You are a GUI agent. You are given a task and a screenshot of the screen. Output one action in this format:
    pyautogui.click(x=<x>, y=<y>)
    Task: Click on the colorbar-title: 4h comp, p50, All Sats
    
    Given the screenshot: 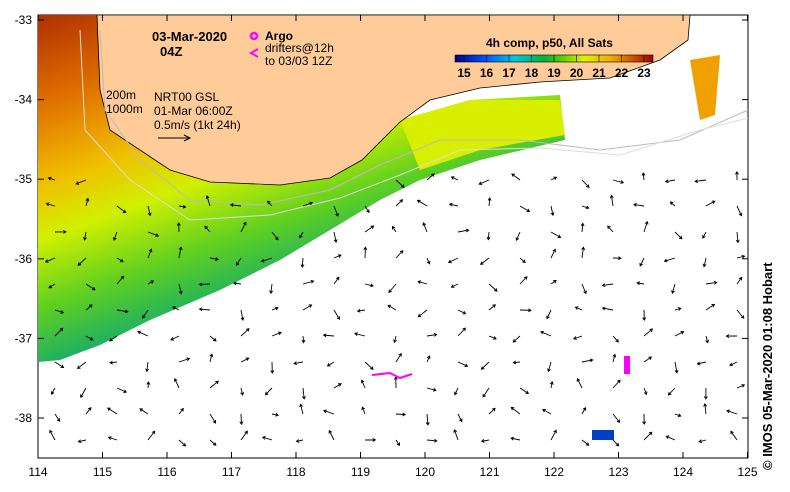 What is the action you would take?
    pyautogui.click(x=549, y=43)
    